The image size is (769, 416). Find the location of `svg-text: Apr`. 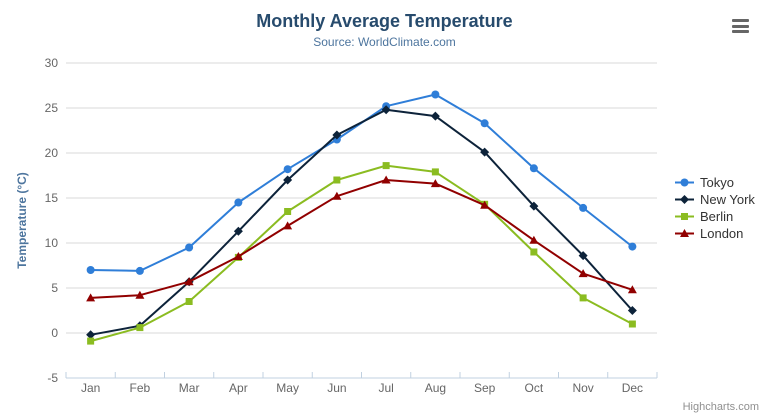

svg-text: Apr is located at coordinates (238, 388).